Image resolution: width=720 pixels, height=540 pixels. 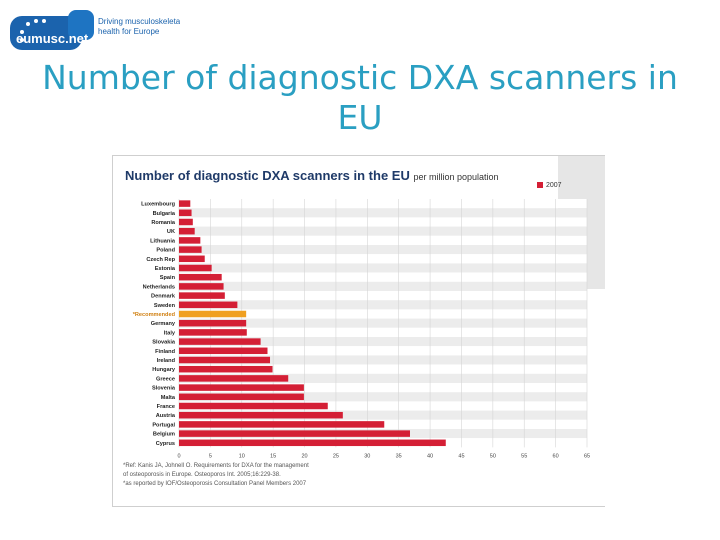 What do you see at coordinates (273, 456) in the screenshot?
I see `x-tick-label: 15` at bounding box center [273, 456].